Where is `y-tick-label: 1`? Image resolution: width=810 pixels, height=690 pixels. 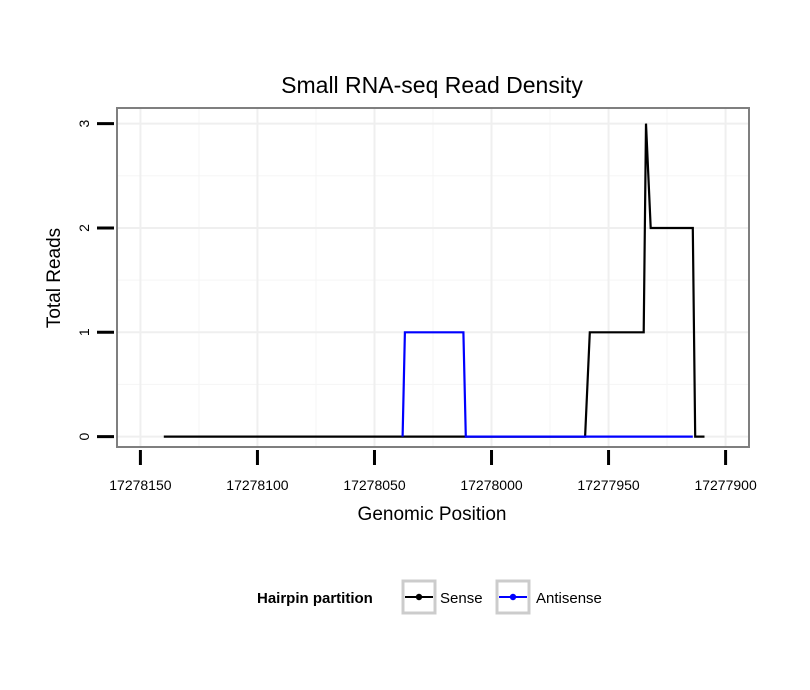 y-tick-label: 1 is located at coordinates (84, 332).